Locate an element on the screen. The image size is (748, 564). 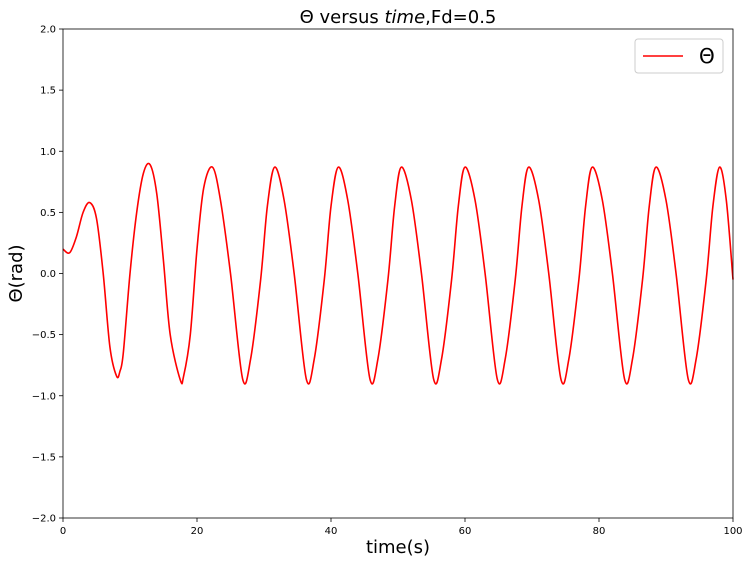
x-tick-label: 80 is located at coordinates (599, 531).